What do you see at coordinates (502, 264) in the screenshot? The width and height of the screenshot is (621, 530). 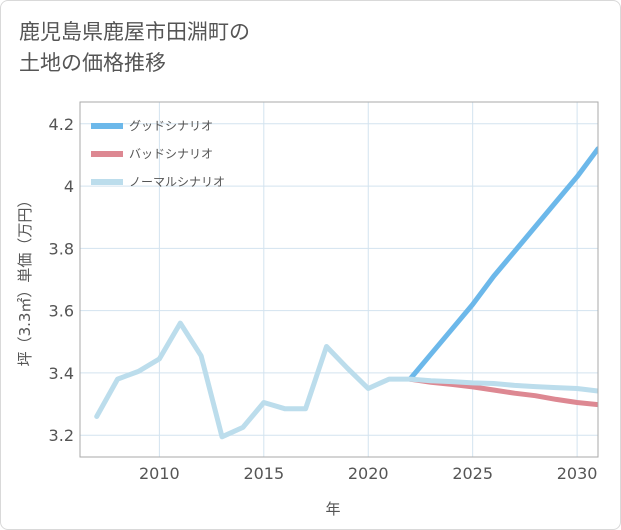 I see `good-scenario-line` at bounding box center [502, 264].